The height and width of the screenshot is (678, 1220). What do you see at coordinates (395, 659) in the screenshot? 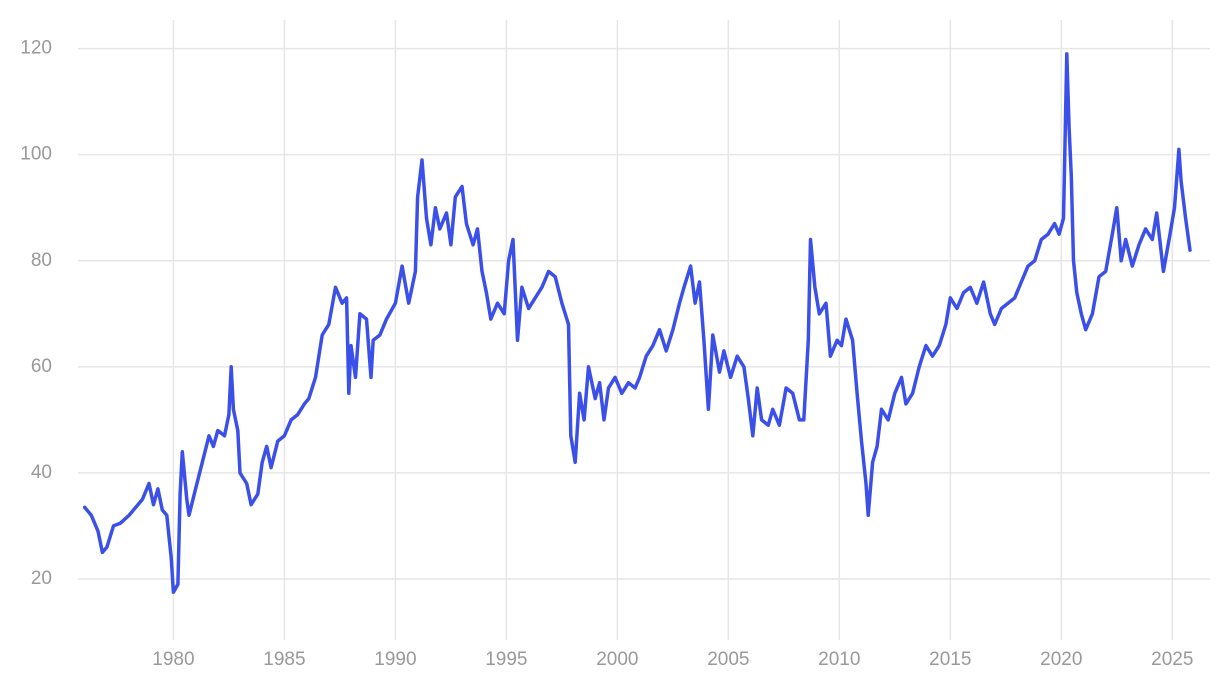
I see `x-tick-label: 1990` at bounding box center [395, 659].